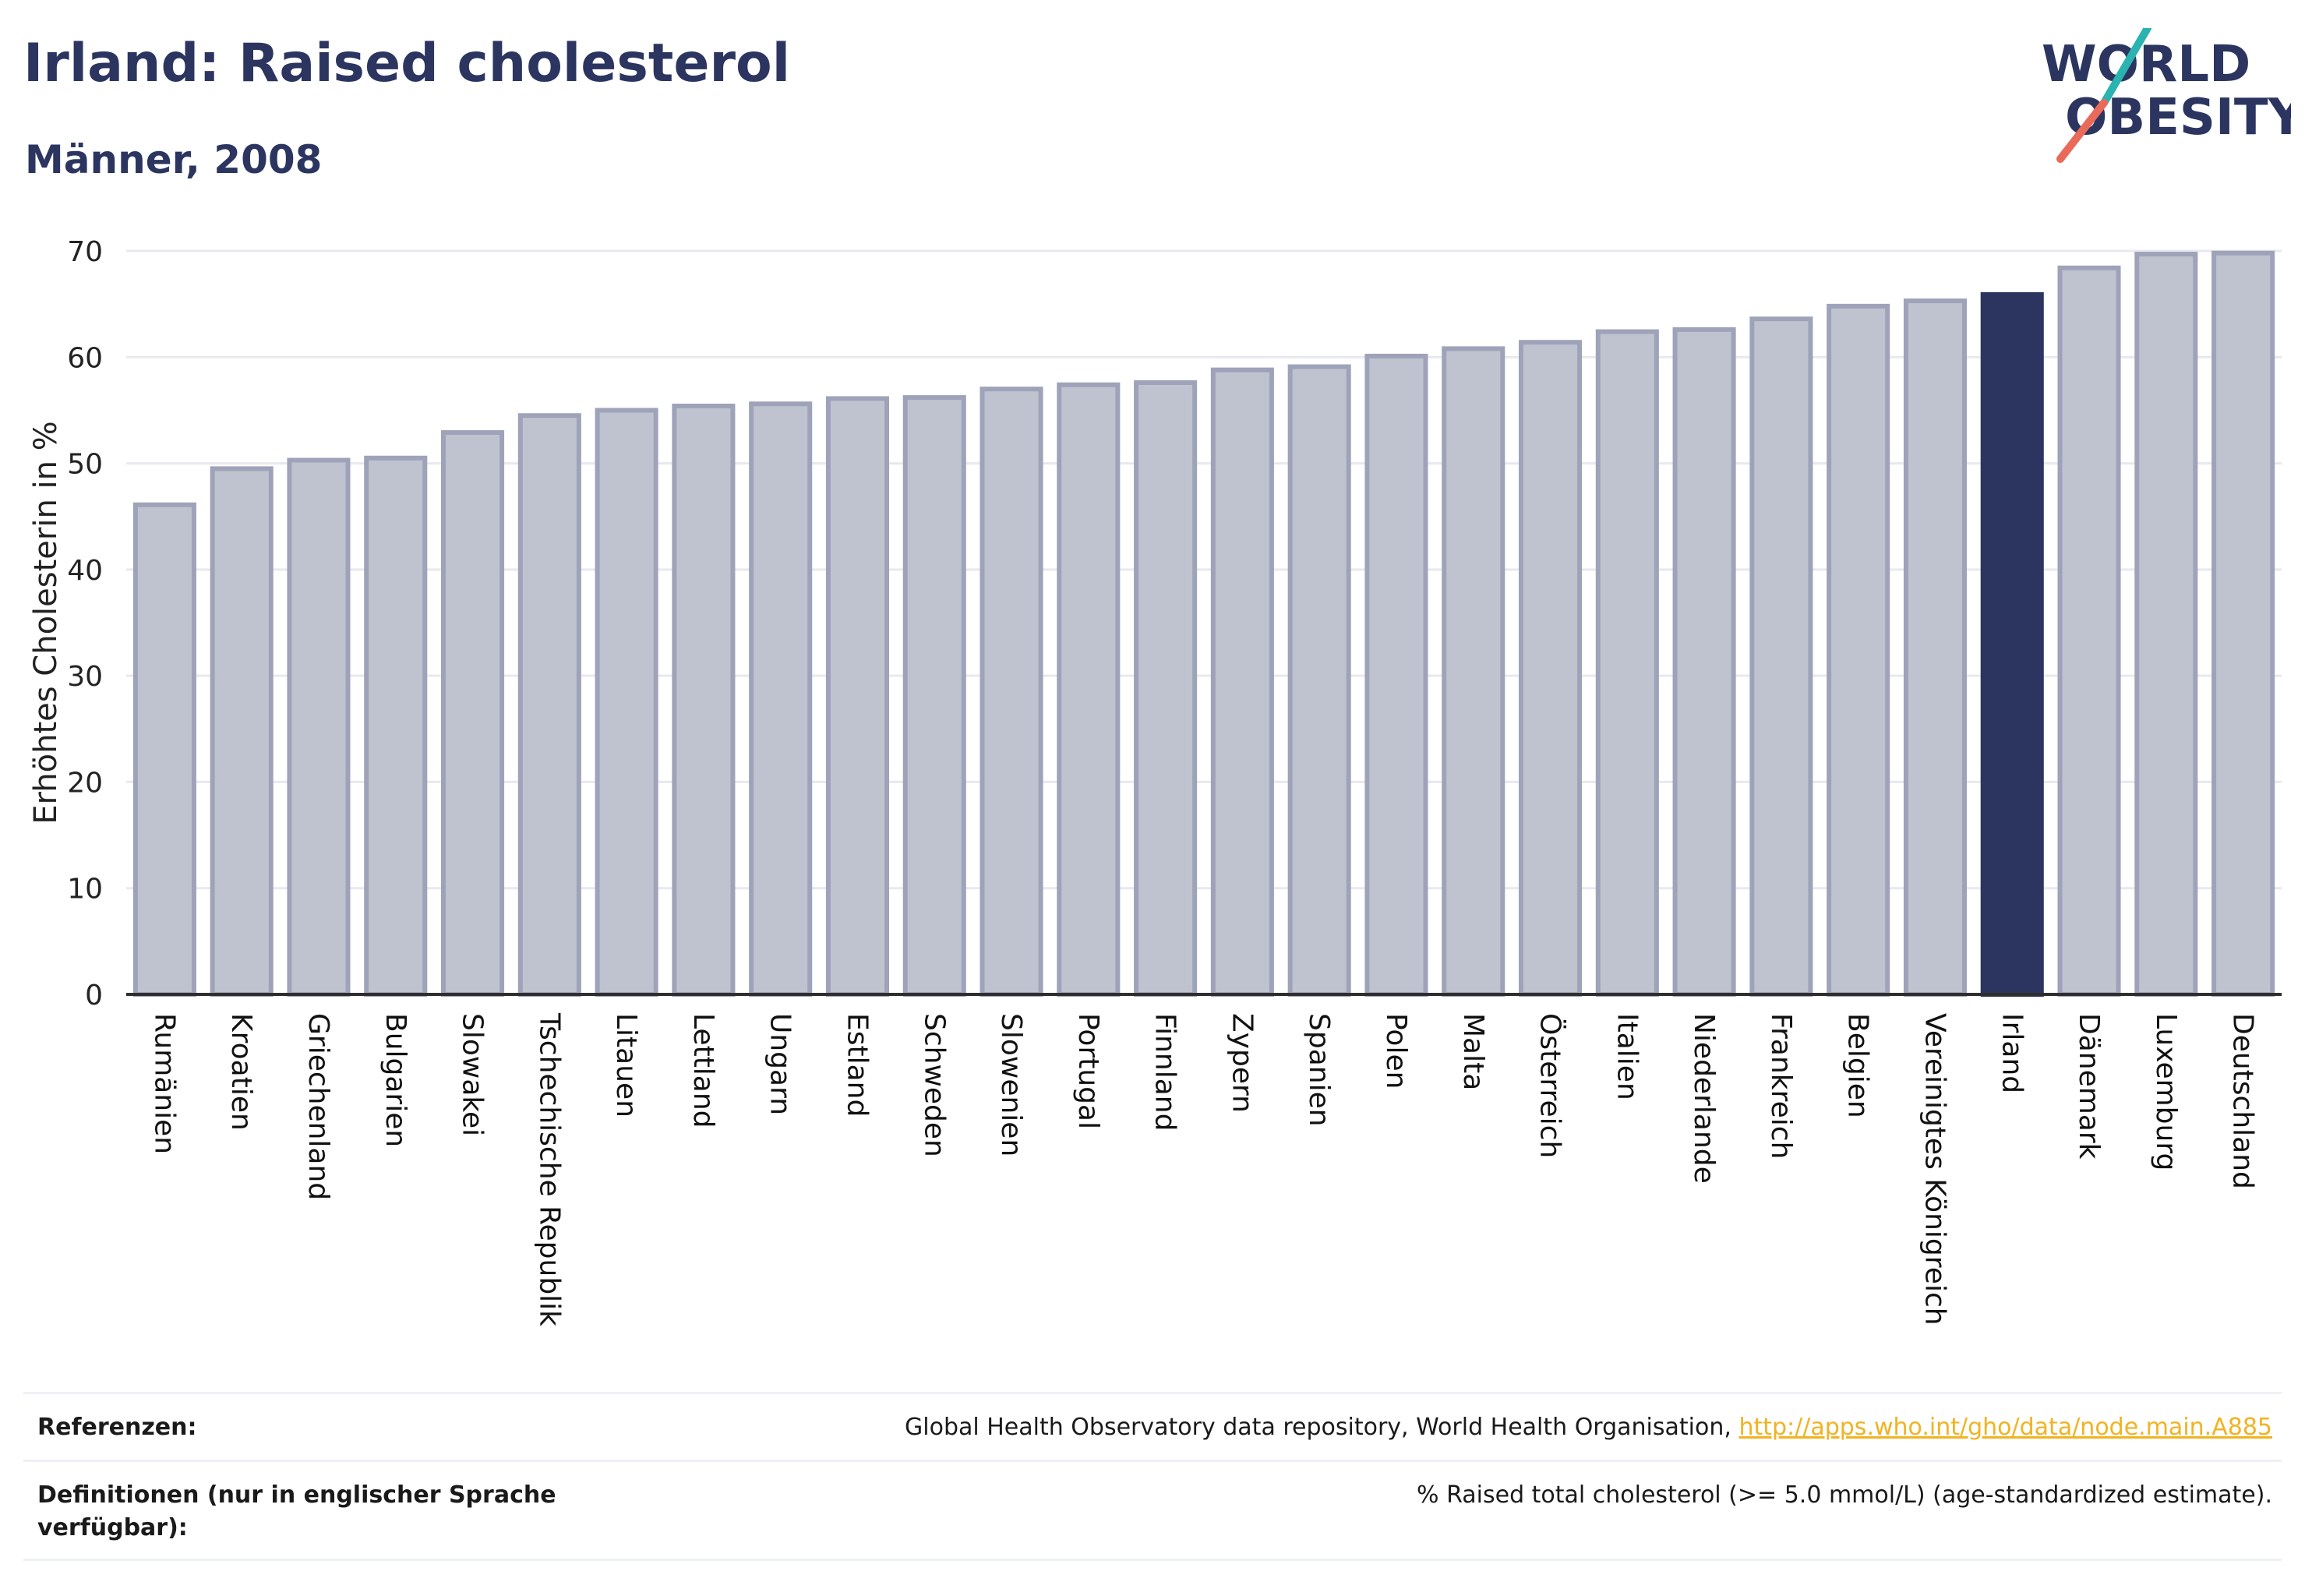 The width and height of the screenshot is (2305, 1596). I want to click on x-tick-label: Malta, so click(1473, 1051).